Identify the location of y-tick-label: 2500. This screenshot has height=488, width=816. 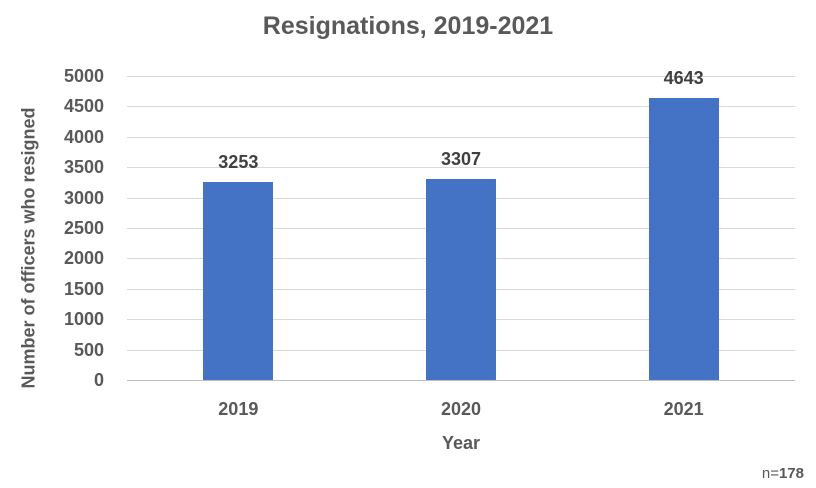
(83, 228).